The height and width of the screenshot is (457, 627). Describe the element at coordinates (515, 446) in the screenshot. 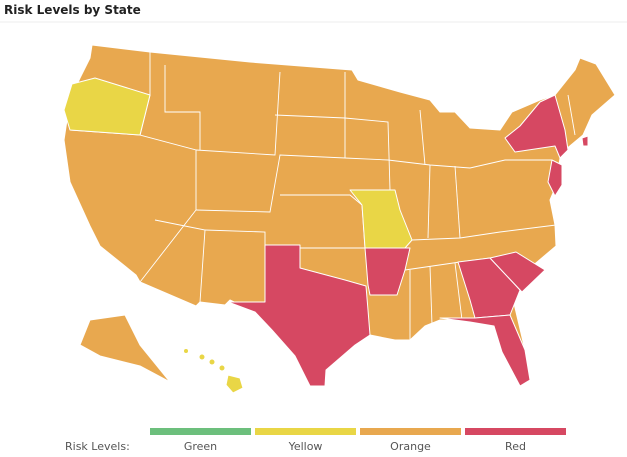

I see `legend-item-label: Red` at that location.